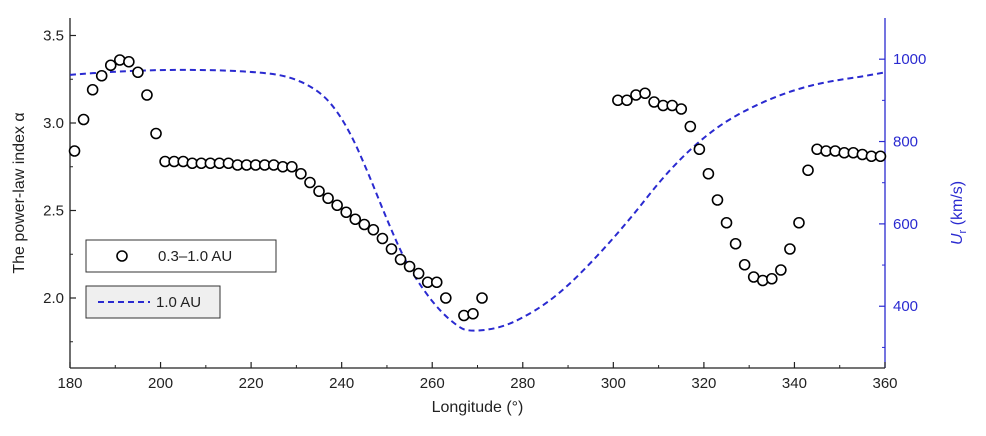 Image resolution: width=986 pixels, height=436 pixels. Describe the element at coordinates (902, 199) in the screenshot. I see `y-ticks-right: 400 600 800 1000` at that location.